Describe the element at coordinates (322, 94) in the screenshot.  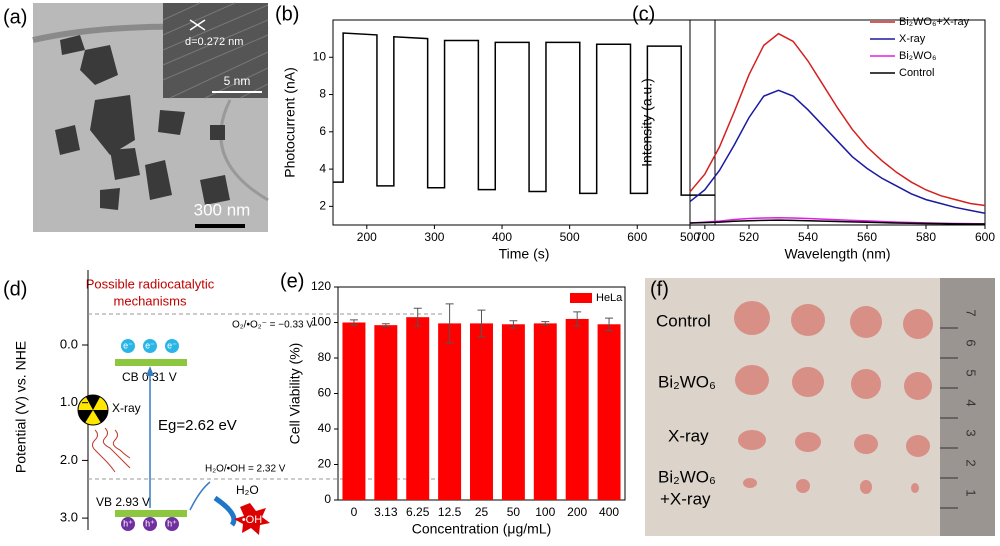
I see `y-tick-label: 8` at that location.